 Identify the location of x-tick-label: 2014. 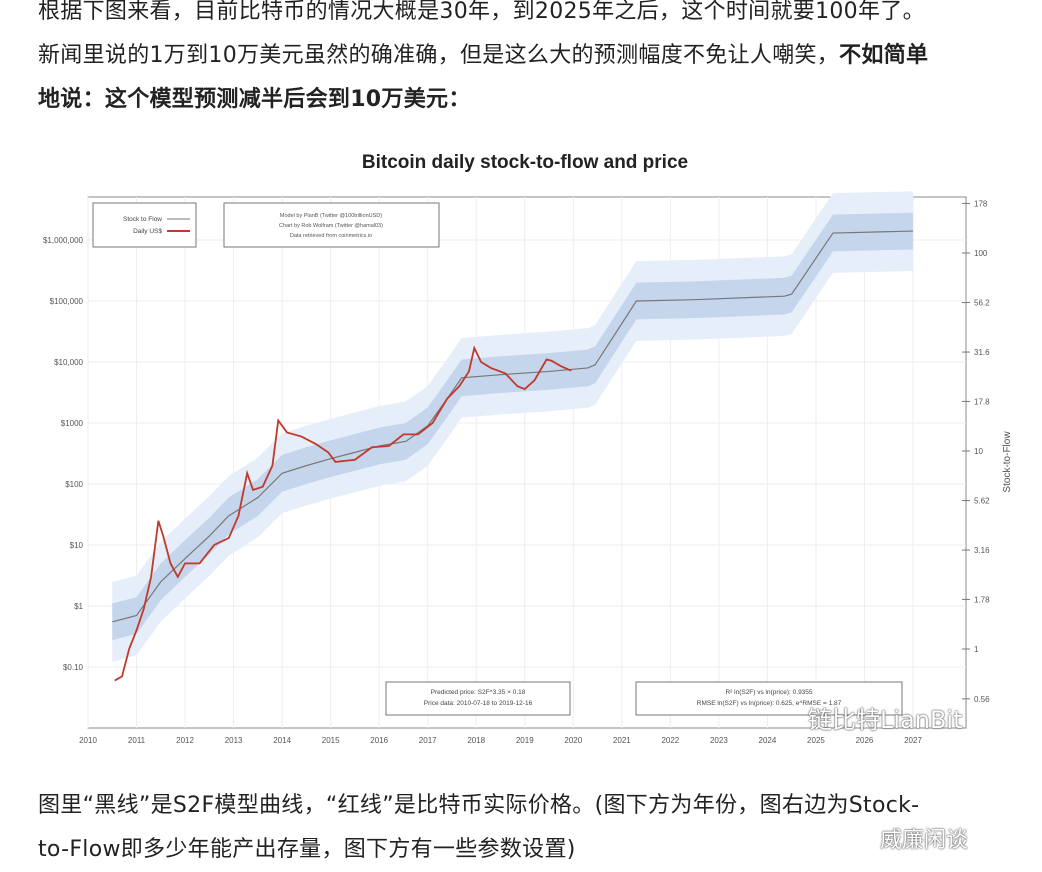
(282, 740).